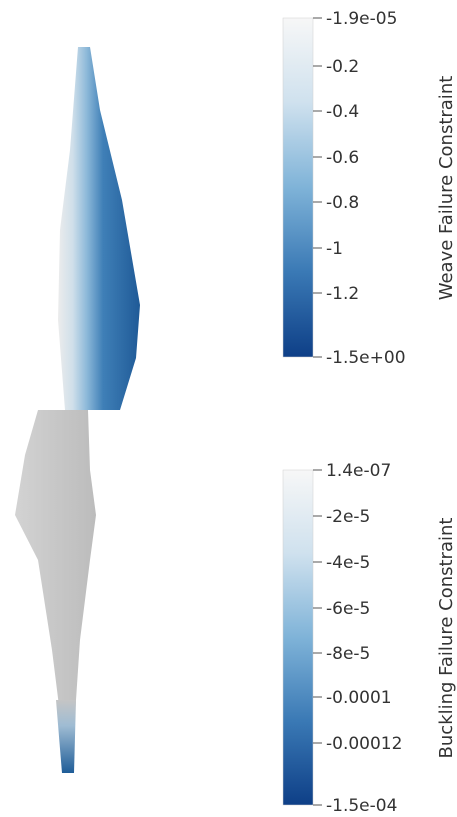 This screenshot has width=457, height=817. I want to click on colorbar-weave-tick-label: -1.5e+00, so click(366, 358).